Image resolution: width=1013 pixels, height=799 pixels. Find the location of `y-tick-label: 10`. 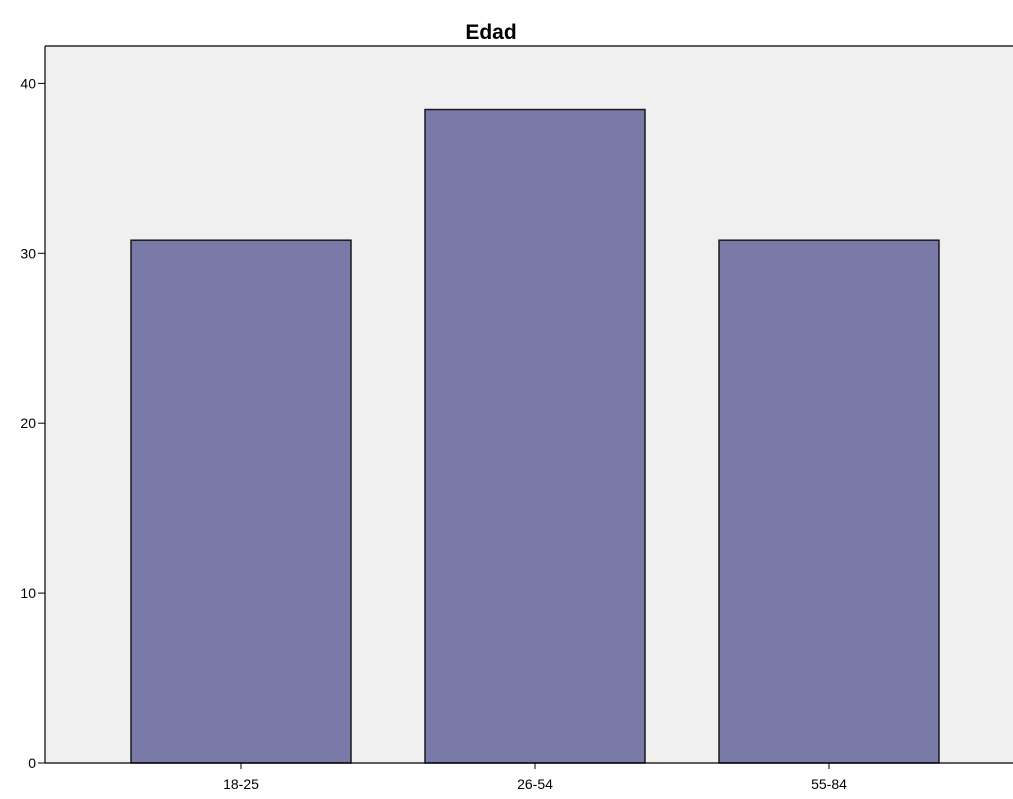

y-tick-label: 10 is located at coordinates (28, 593).